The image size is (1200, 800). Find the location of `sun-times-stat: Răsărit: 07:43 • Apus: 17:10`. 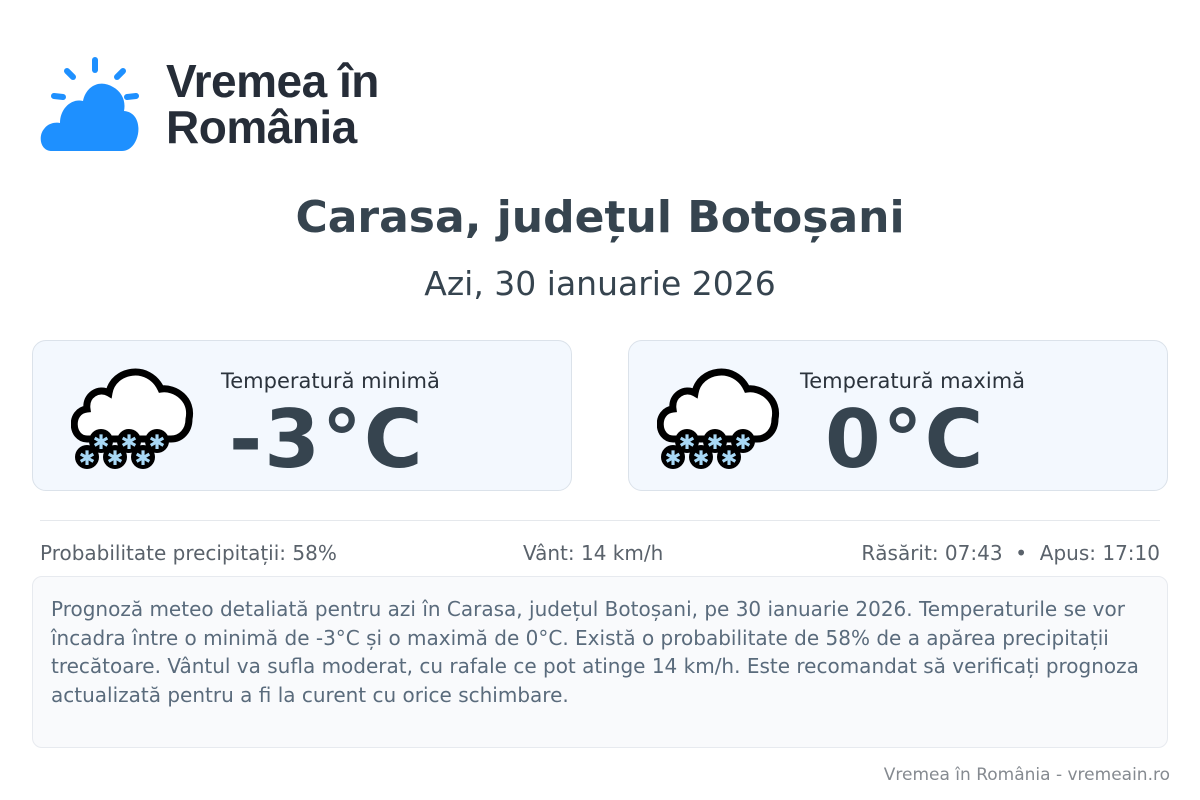

sun-times-stat: Răsărit: 07:43 • Apus: 17:10 is located at coordinates (1010, 553).